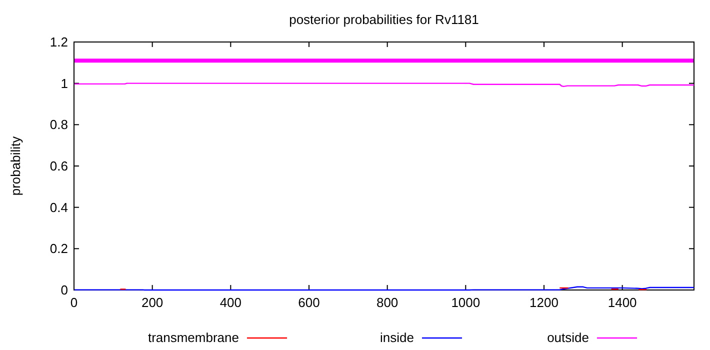 This screenshot has width=710, height=350. I want to click on x-tick-label: 1400, so click(622, 302).